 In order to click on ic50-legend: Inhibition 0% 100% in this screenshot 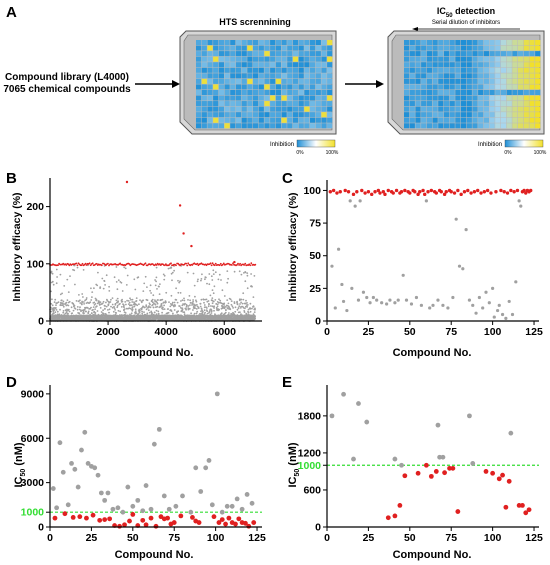, I will do `click(512, 147)`.